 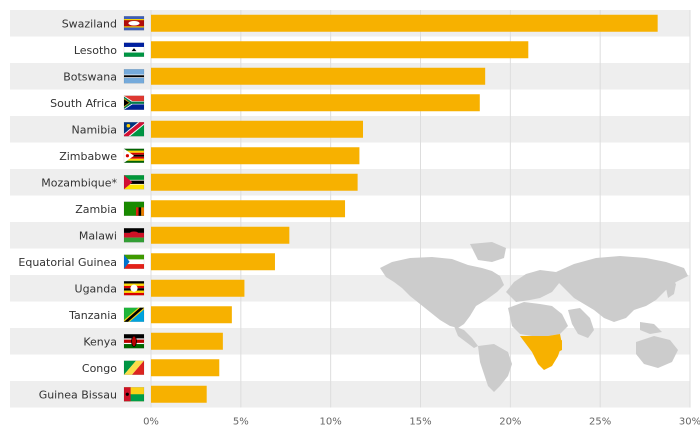 What do you see at coordinates (78, 394) in the screenshot?
I see `category-label: Guinea Bissau` at bounding box center [78, 394].